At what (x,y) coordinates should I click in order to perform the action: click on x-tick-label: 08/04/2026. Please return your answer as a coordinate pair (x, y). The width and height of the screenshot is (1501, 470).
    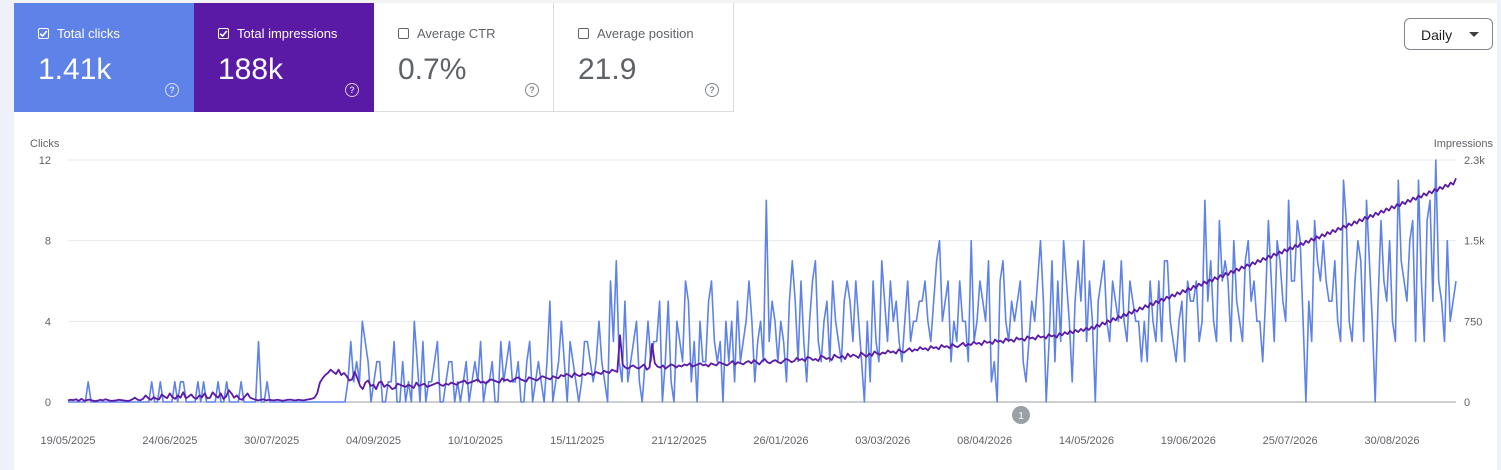
    Looking at the image, I should click on (984, 441).